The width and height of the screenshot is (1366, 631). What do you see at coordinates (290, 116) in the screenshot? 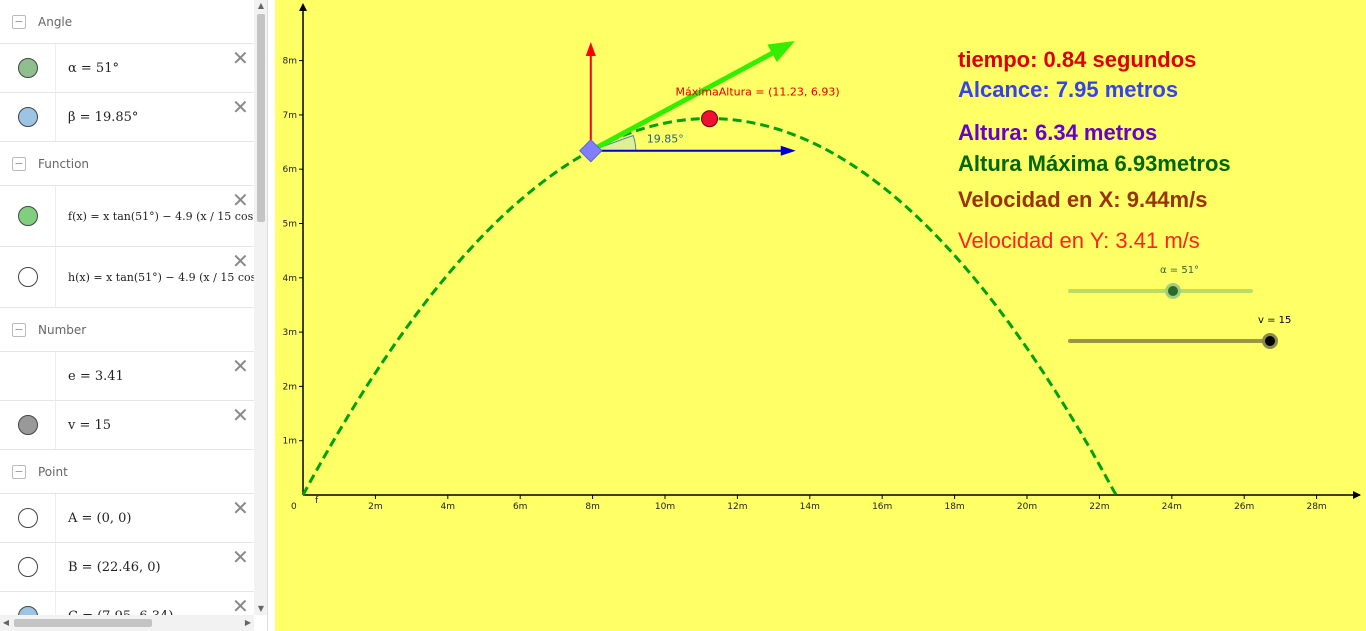
I see `y-tick-label: 7m` at bounding box center [290, 116].